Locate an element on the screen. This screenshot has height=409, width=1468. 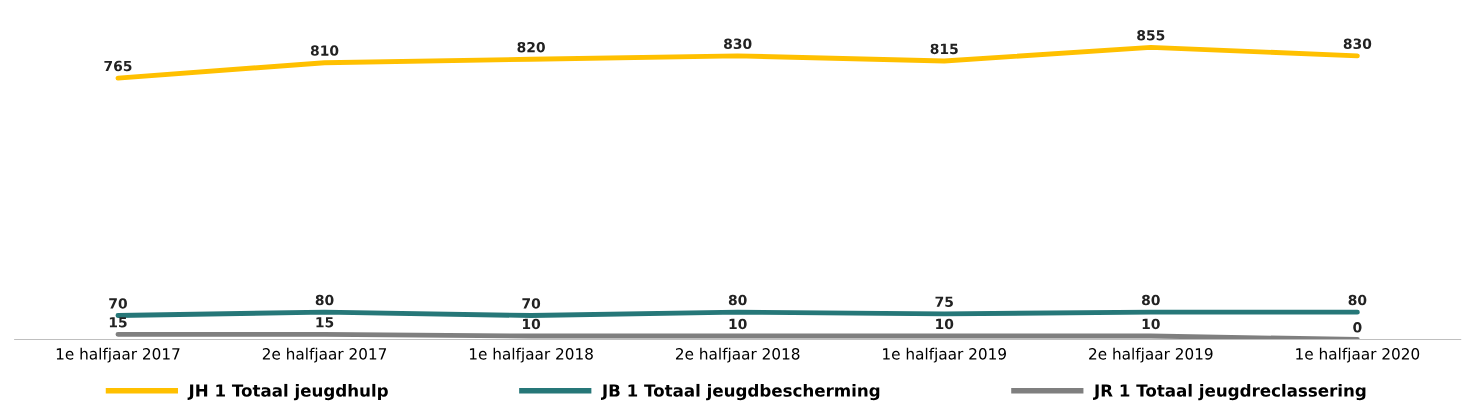
data-label: 0 is located at coordinates (1357, 327).